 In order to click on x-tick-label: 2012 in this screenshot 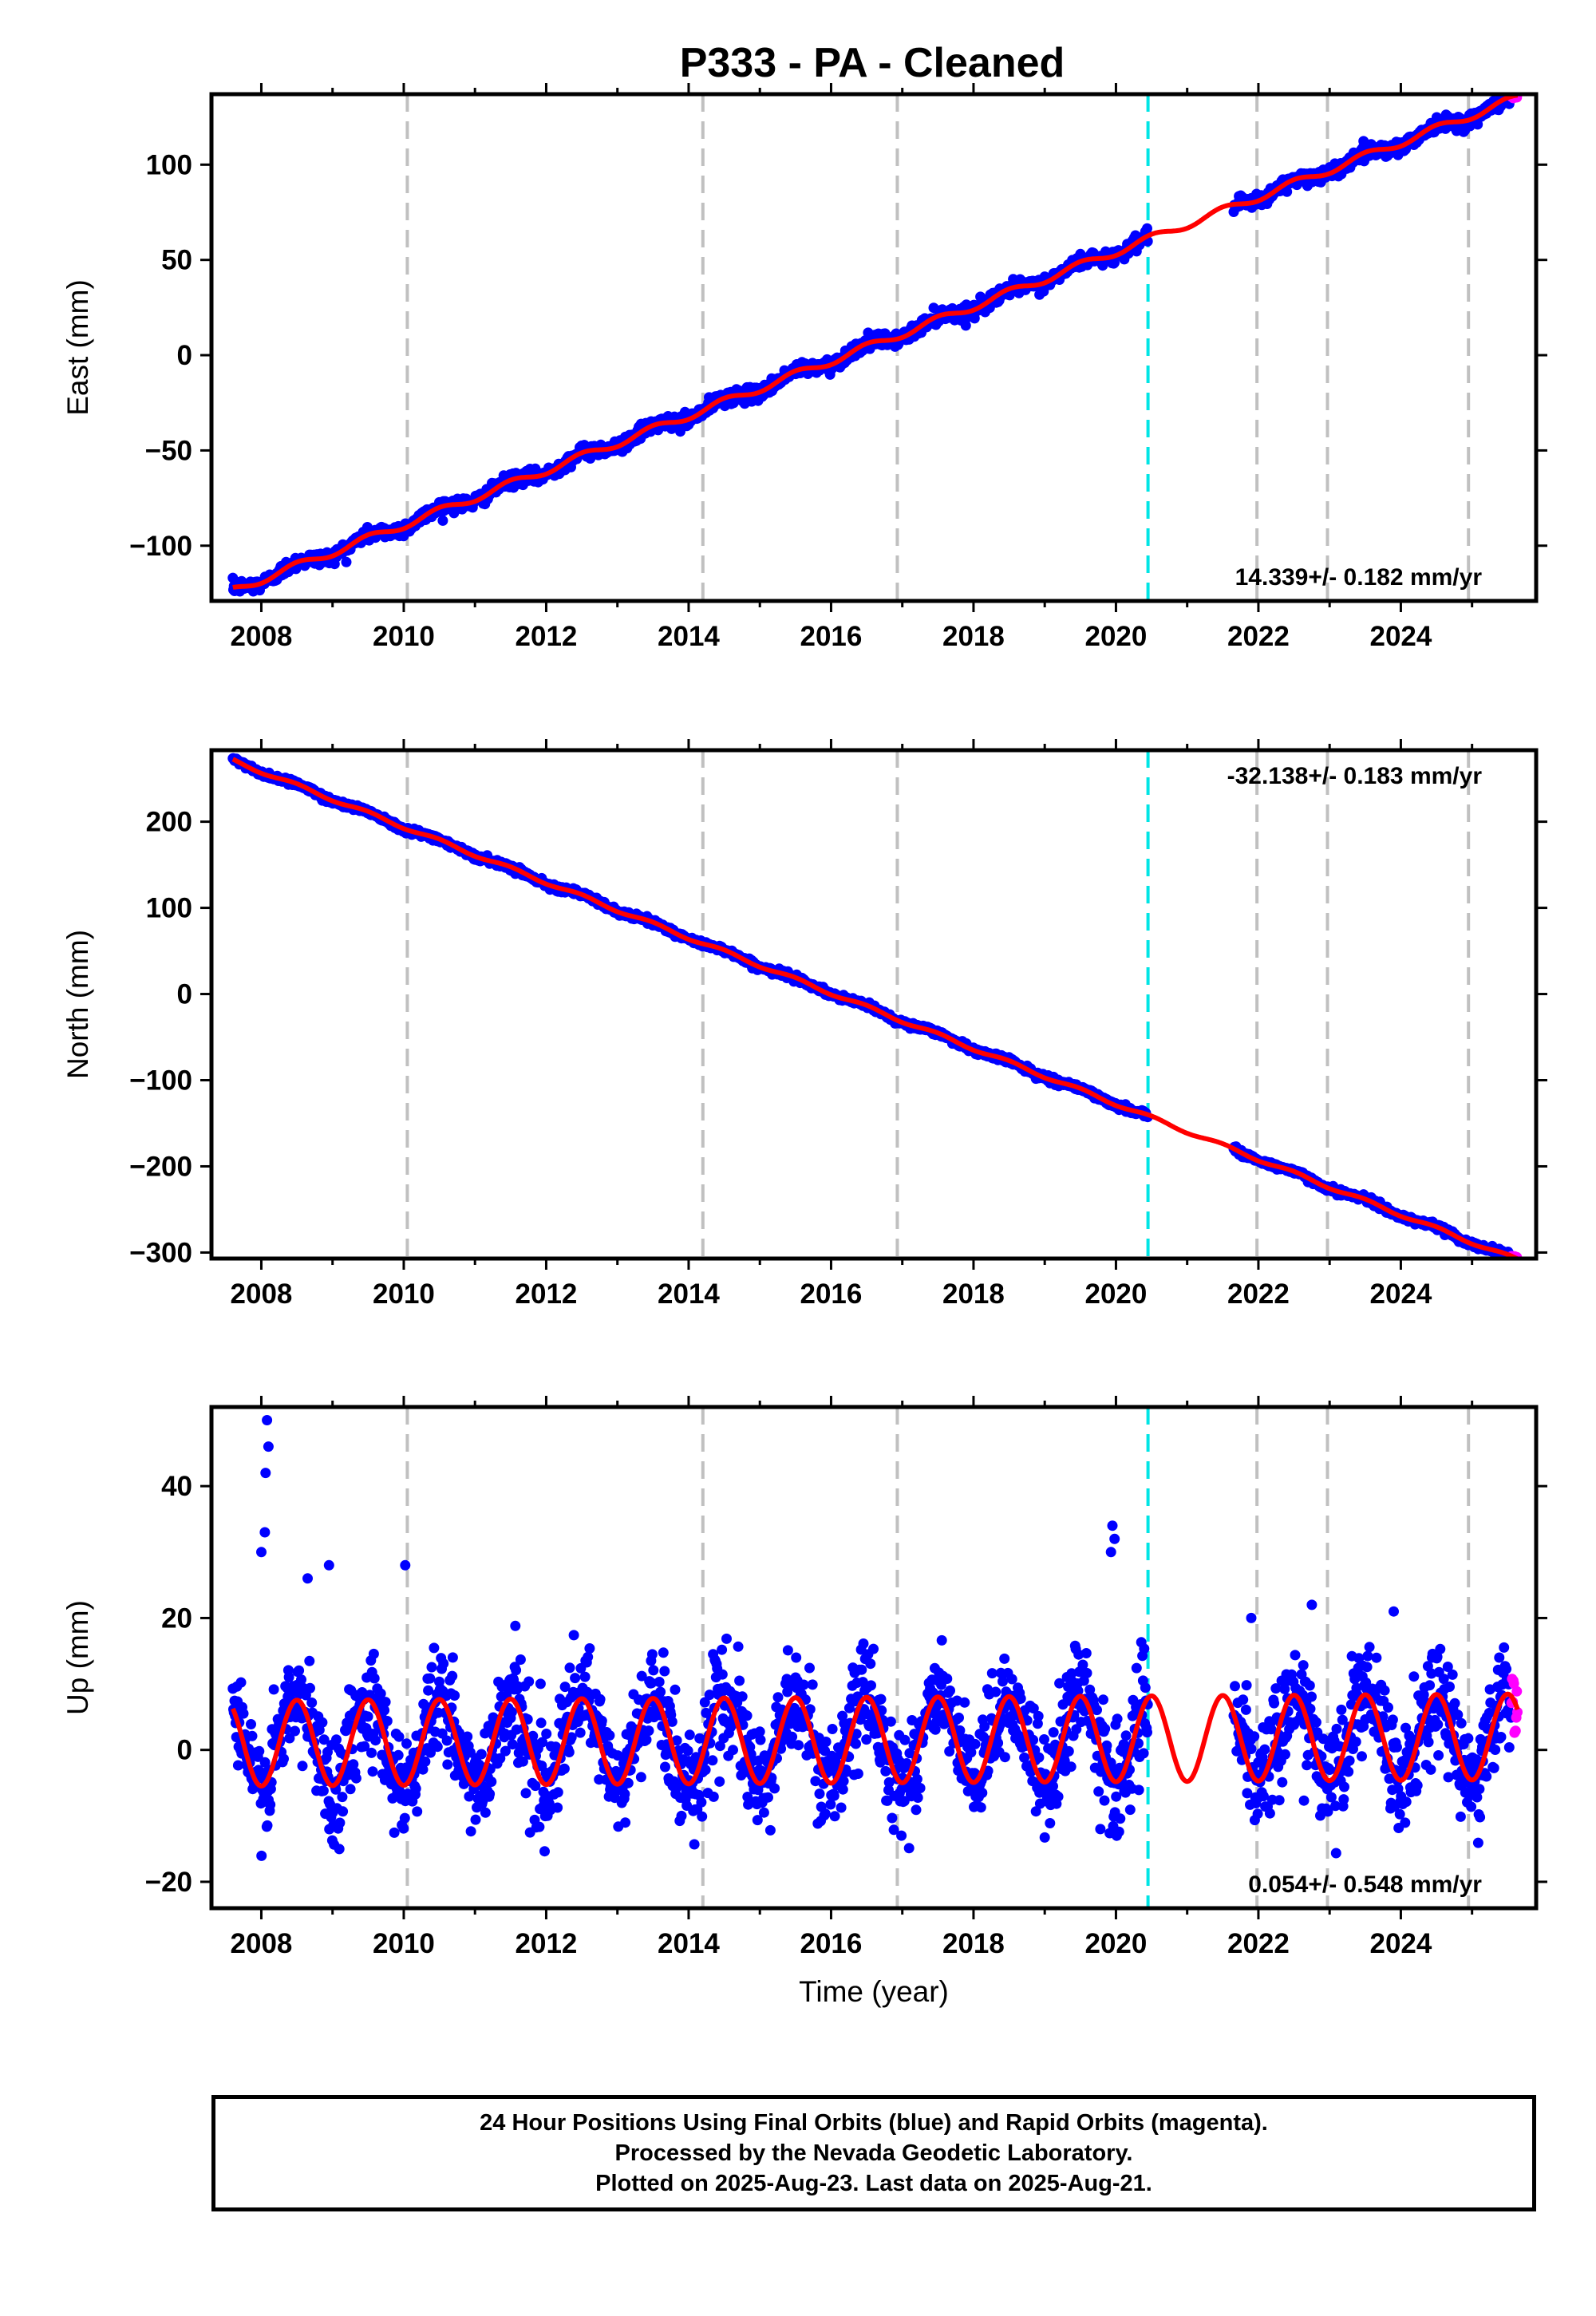, I will do `click(547, 1294)`.